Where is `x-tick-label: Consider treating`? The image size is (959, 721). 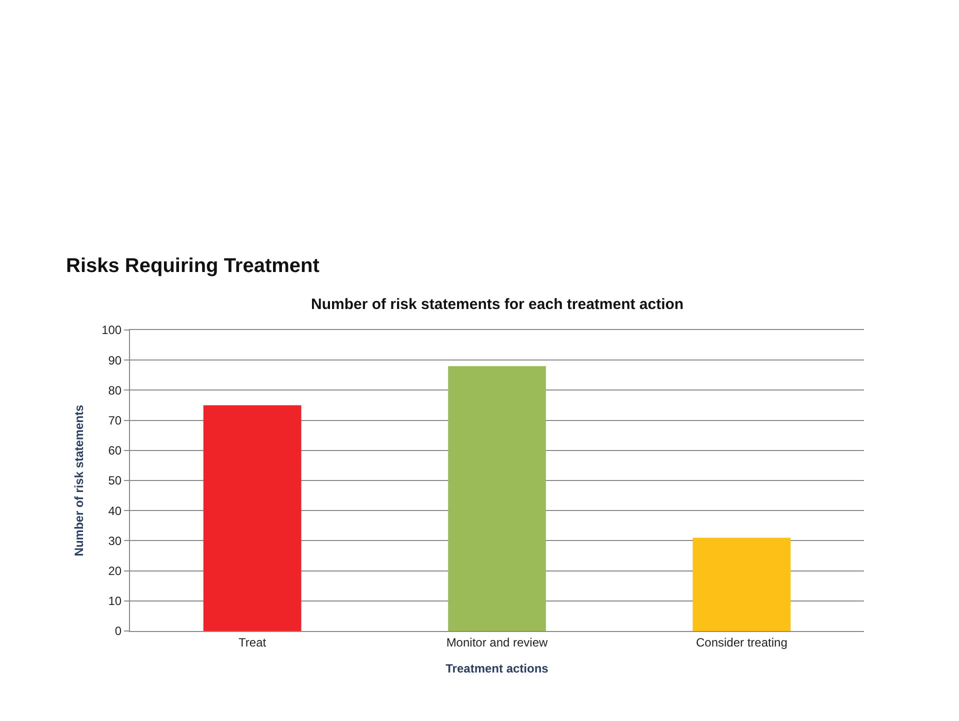
x-tick-label: Consider treating is located at coordinates (742, 642).